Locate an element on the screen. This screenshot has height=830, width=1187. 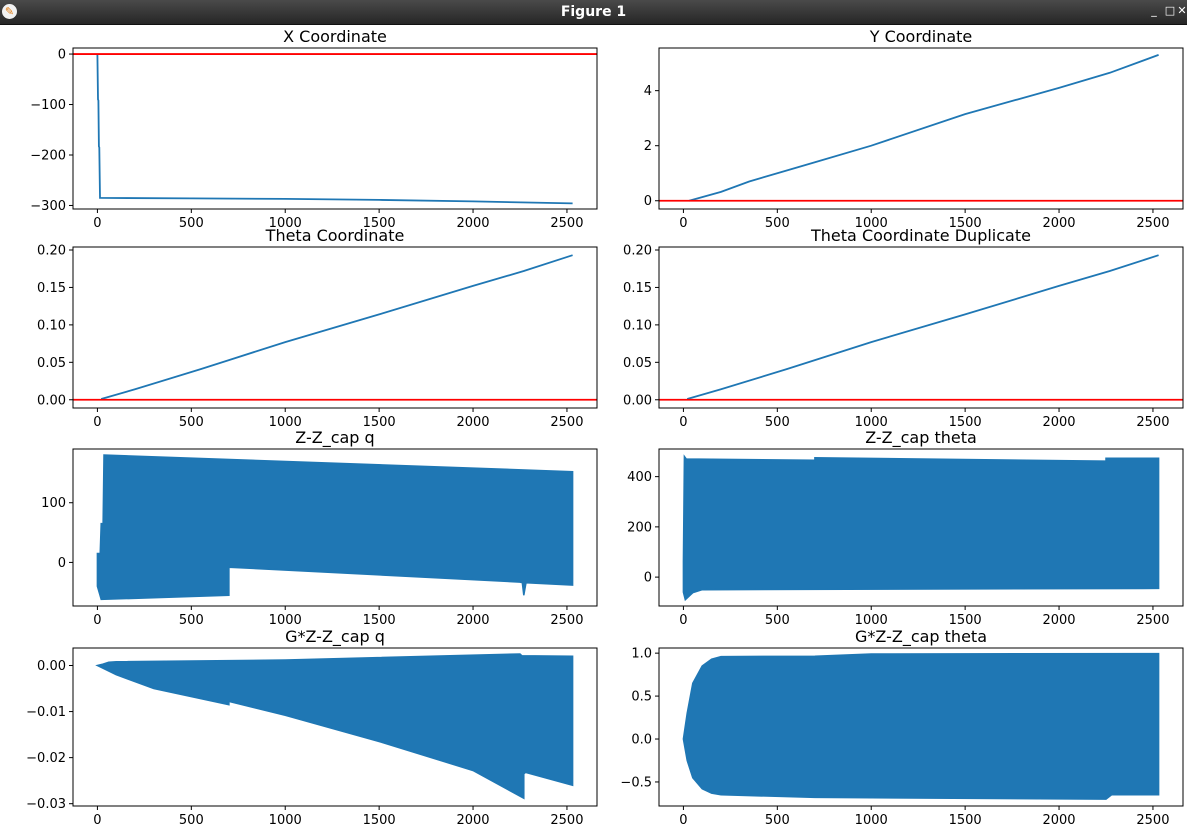
chart-1-xtick-label: 1500 is located at coordinates (379, 223).